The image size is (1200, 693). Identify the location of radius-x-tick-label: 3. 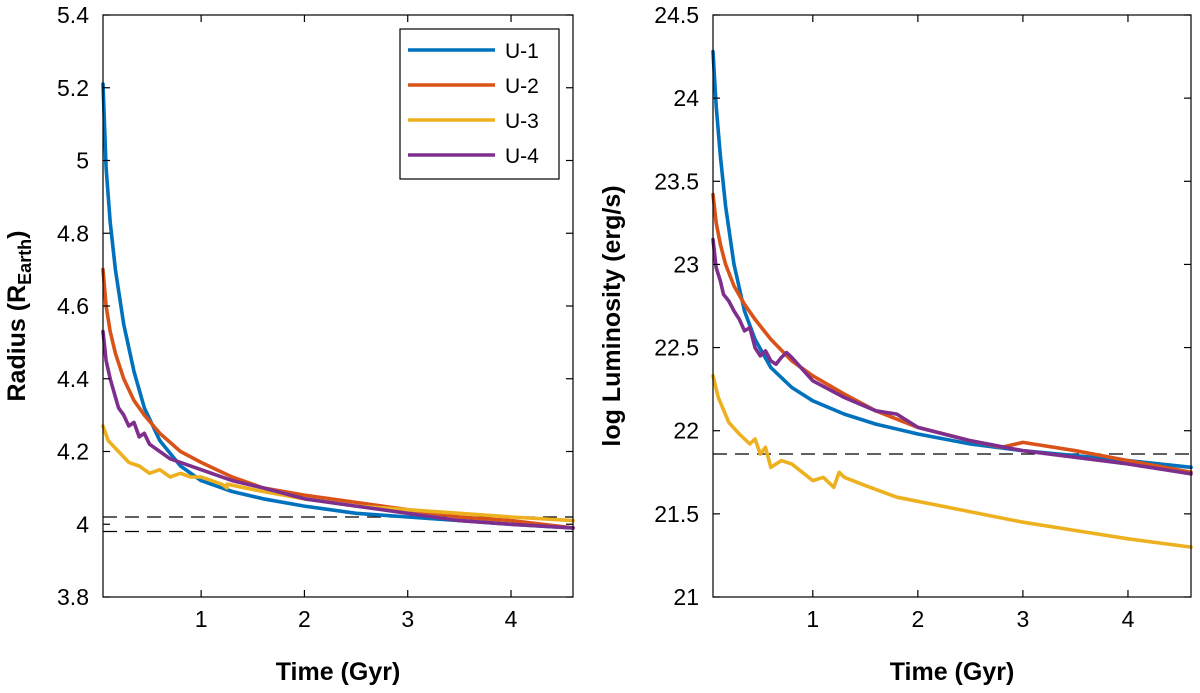
(407, 619).